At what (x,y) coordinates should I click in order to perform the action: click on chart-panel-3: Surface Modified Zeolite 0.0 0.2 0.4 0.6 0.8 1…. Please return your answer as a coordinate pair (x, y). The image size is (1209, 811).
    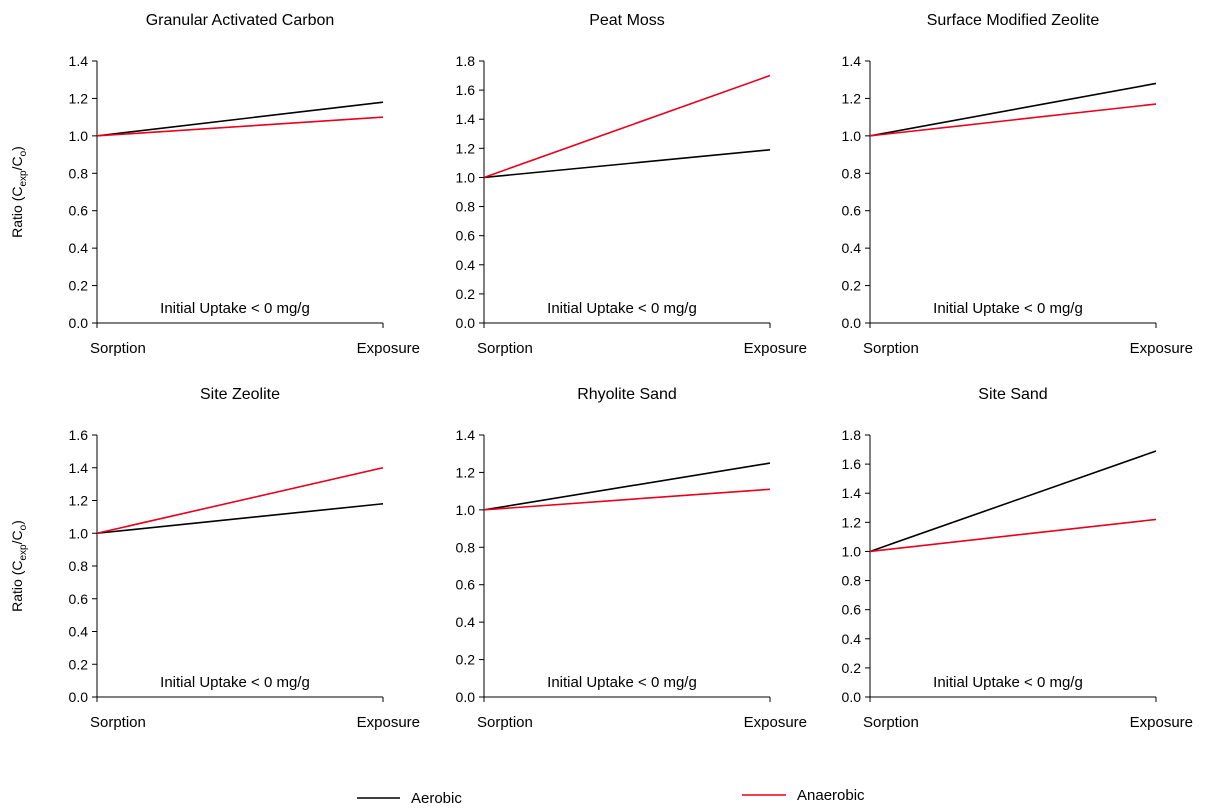
    Looking at the image, I should click on (1017, 184).